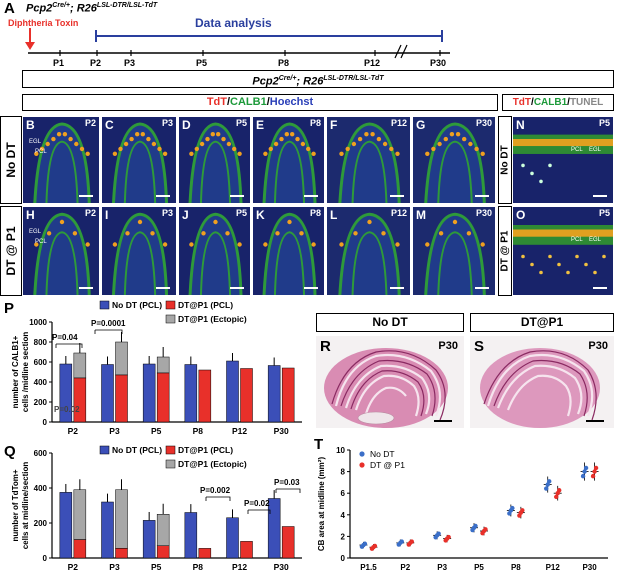 The width and height of the screenshot is (617, 577). Describe the element at coordinates (92, 8) in the screenshot. I see `genotype-top: Pcp2Cre/+; R26LSL-DTR/LSL-TdT` at that location.